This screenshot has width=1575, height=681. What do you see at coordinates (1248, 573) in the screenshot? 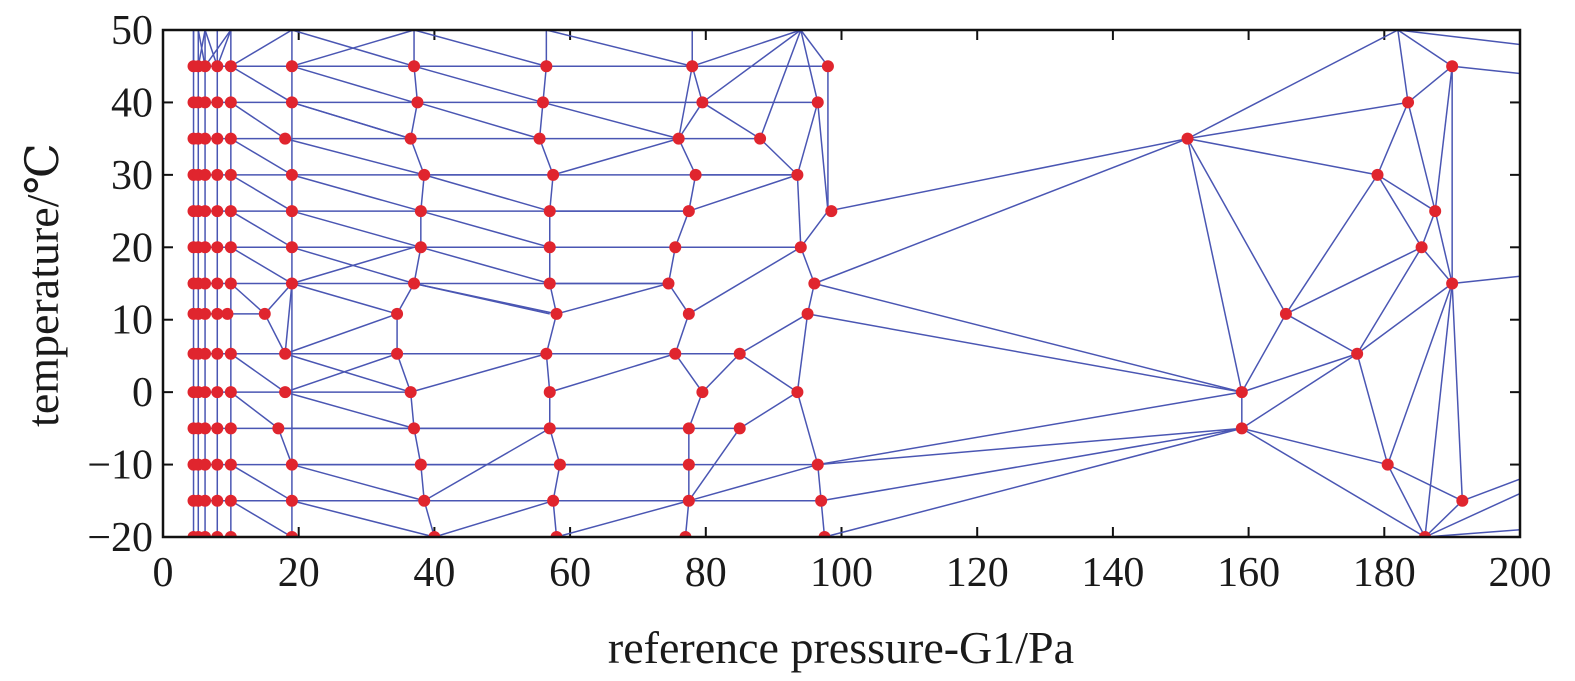
I see `x-tick-label: 160` at bounding box center [1248, 573].